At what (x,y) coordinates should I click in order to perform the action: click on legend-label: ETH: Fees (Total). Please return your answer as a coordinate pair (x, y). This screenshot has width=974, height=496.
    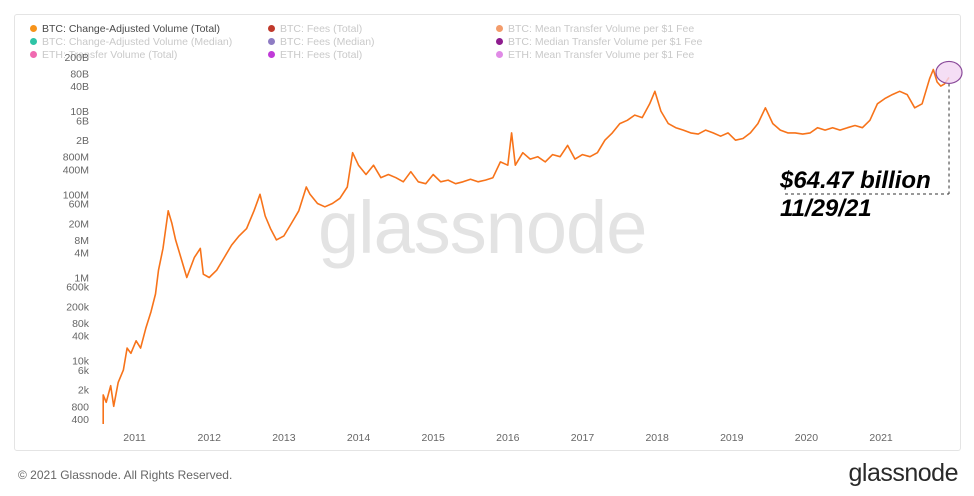
    Looking at the image, I should click on (321, 55).